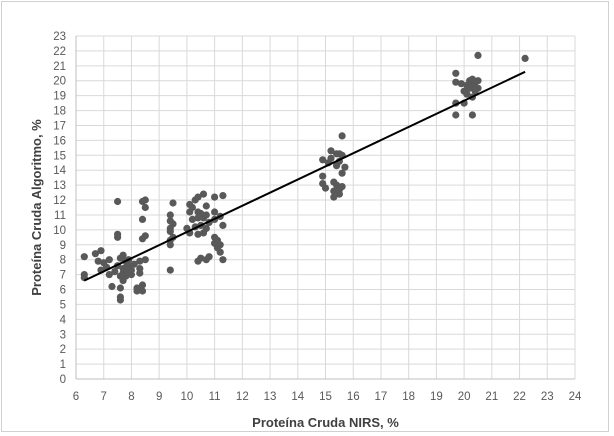 The image size is (614, 436). What do you see at coordinates (270, 397) in the screenshot?
I see `x-tick-label: 13` at bounding box center [270, 397].